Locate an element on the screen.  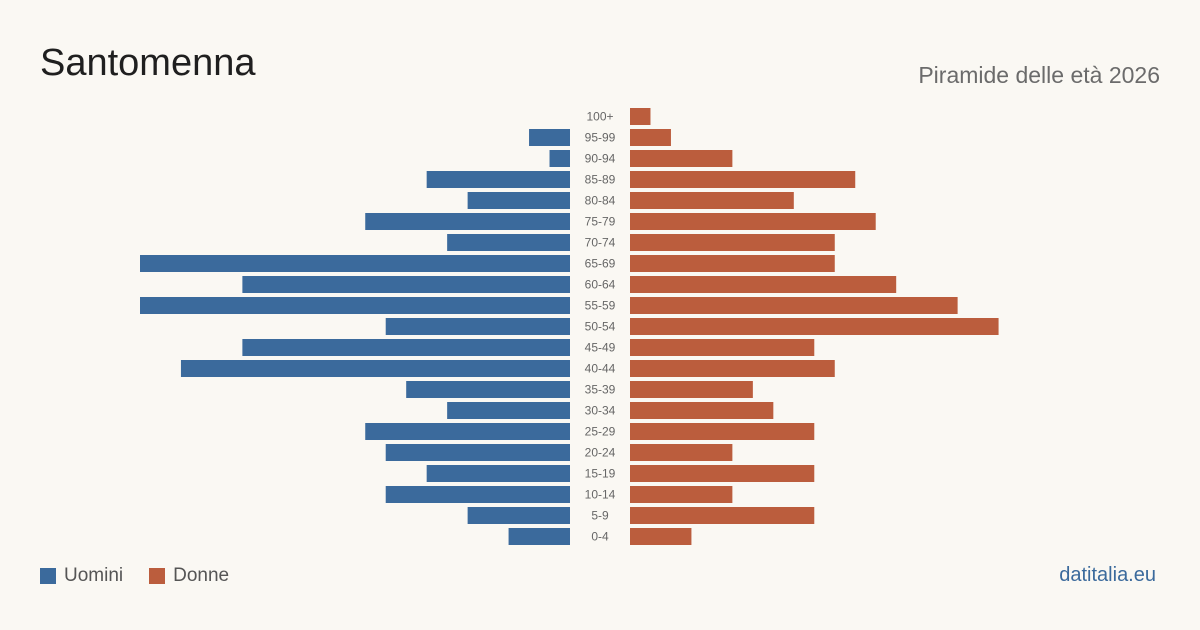
age-label-25-29: 25-29 is located at coordinates (600, 432).